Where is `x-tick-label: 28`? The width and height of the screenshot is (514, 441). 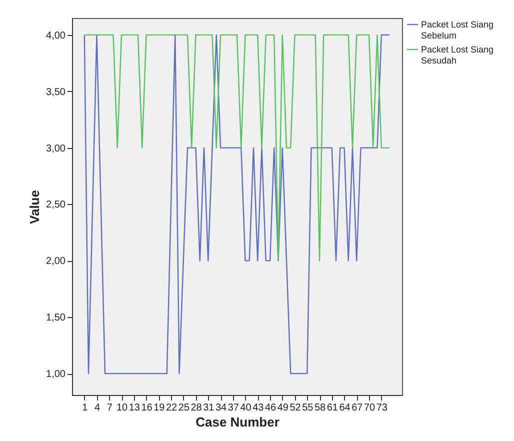 x-tick-label: 28 is located at coordinates (196, 408).